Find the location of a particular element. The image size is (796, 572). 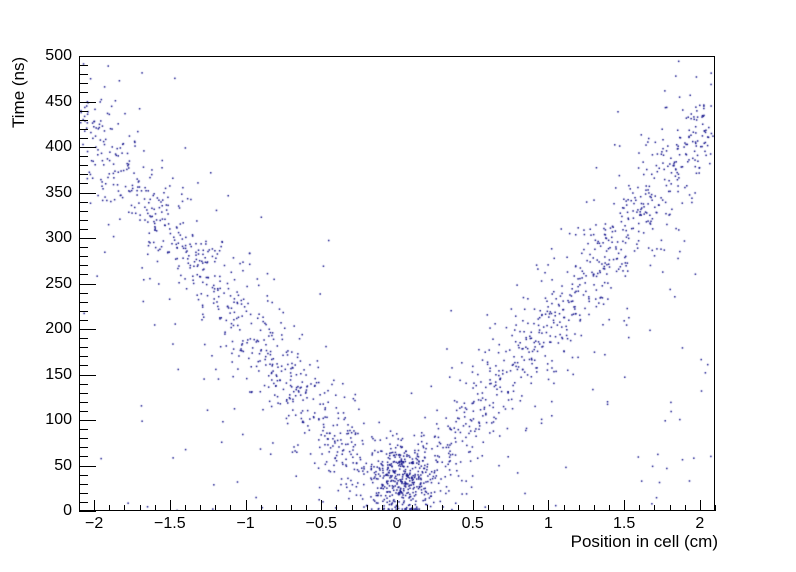

y-tick-label: 250 is located at coordinates (58, 283).